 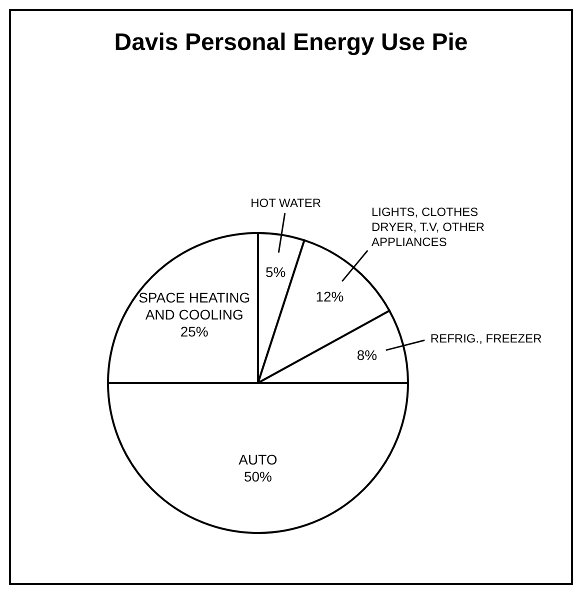 I want to click on slice-label: REFRIG., FREEZER, so click(x=486, y=339).